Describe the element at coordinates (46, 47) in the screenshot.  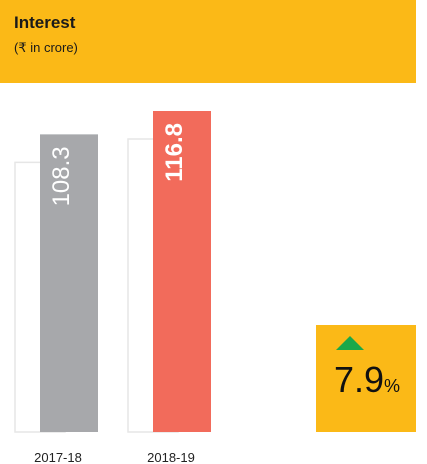
I see `chart-subtitle: (₹ in crore)` at that location.